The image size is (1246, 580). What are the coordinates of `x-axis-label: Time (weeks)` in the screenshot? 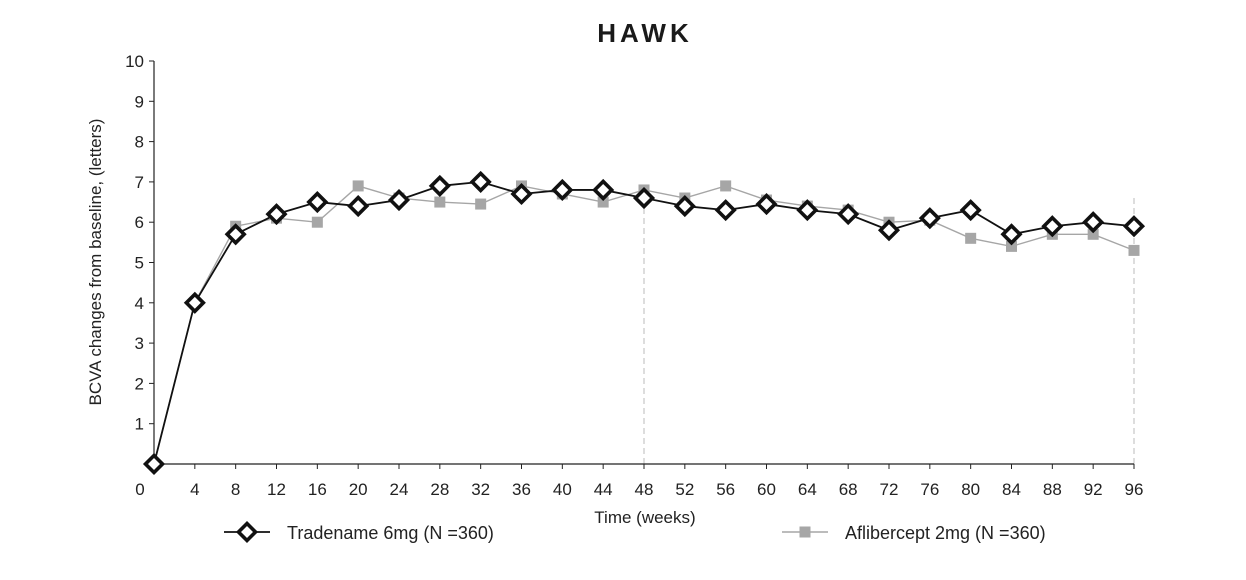 It's located at (644, 517).